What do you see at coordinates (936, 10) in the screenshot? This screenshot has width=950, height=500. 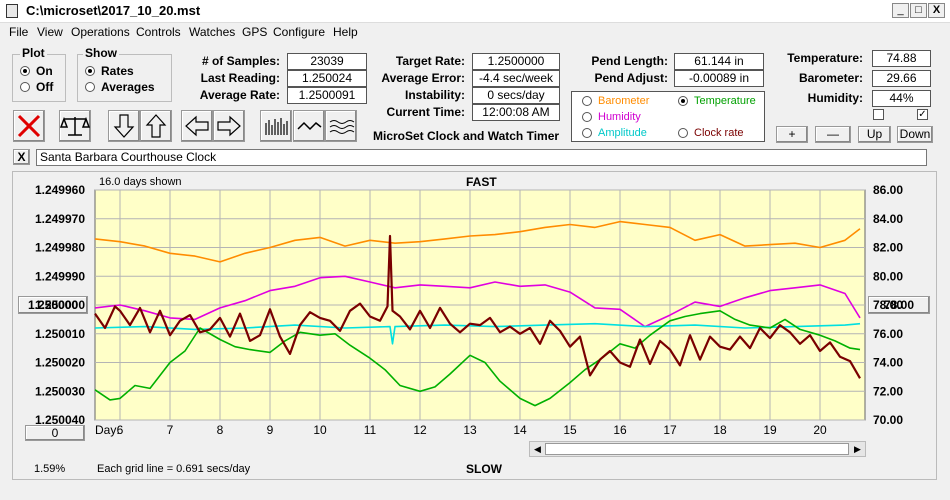 I see `close-window-button: X` at bounding box center [936, 10].